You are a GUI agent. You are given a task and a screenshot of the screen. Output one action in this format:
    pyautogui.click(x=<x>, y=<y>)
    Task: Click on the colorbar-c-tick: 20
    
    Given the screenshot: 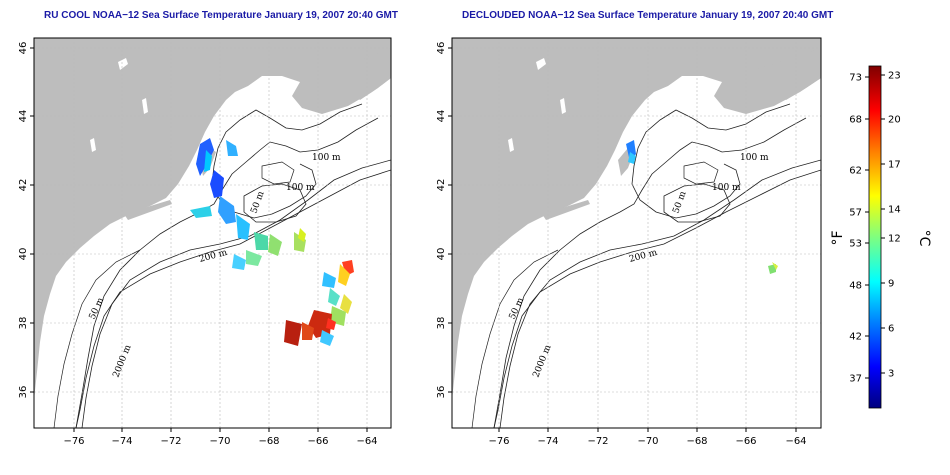 What is the action you would take?
    pyautogui.click(x=894, y=120)
    